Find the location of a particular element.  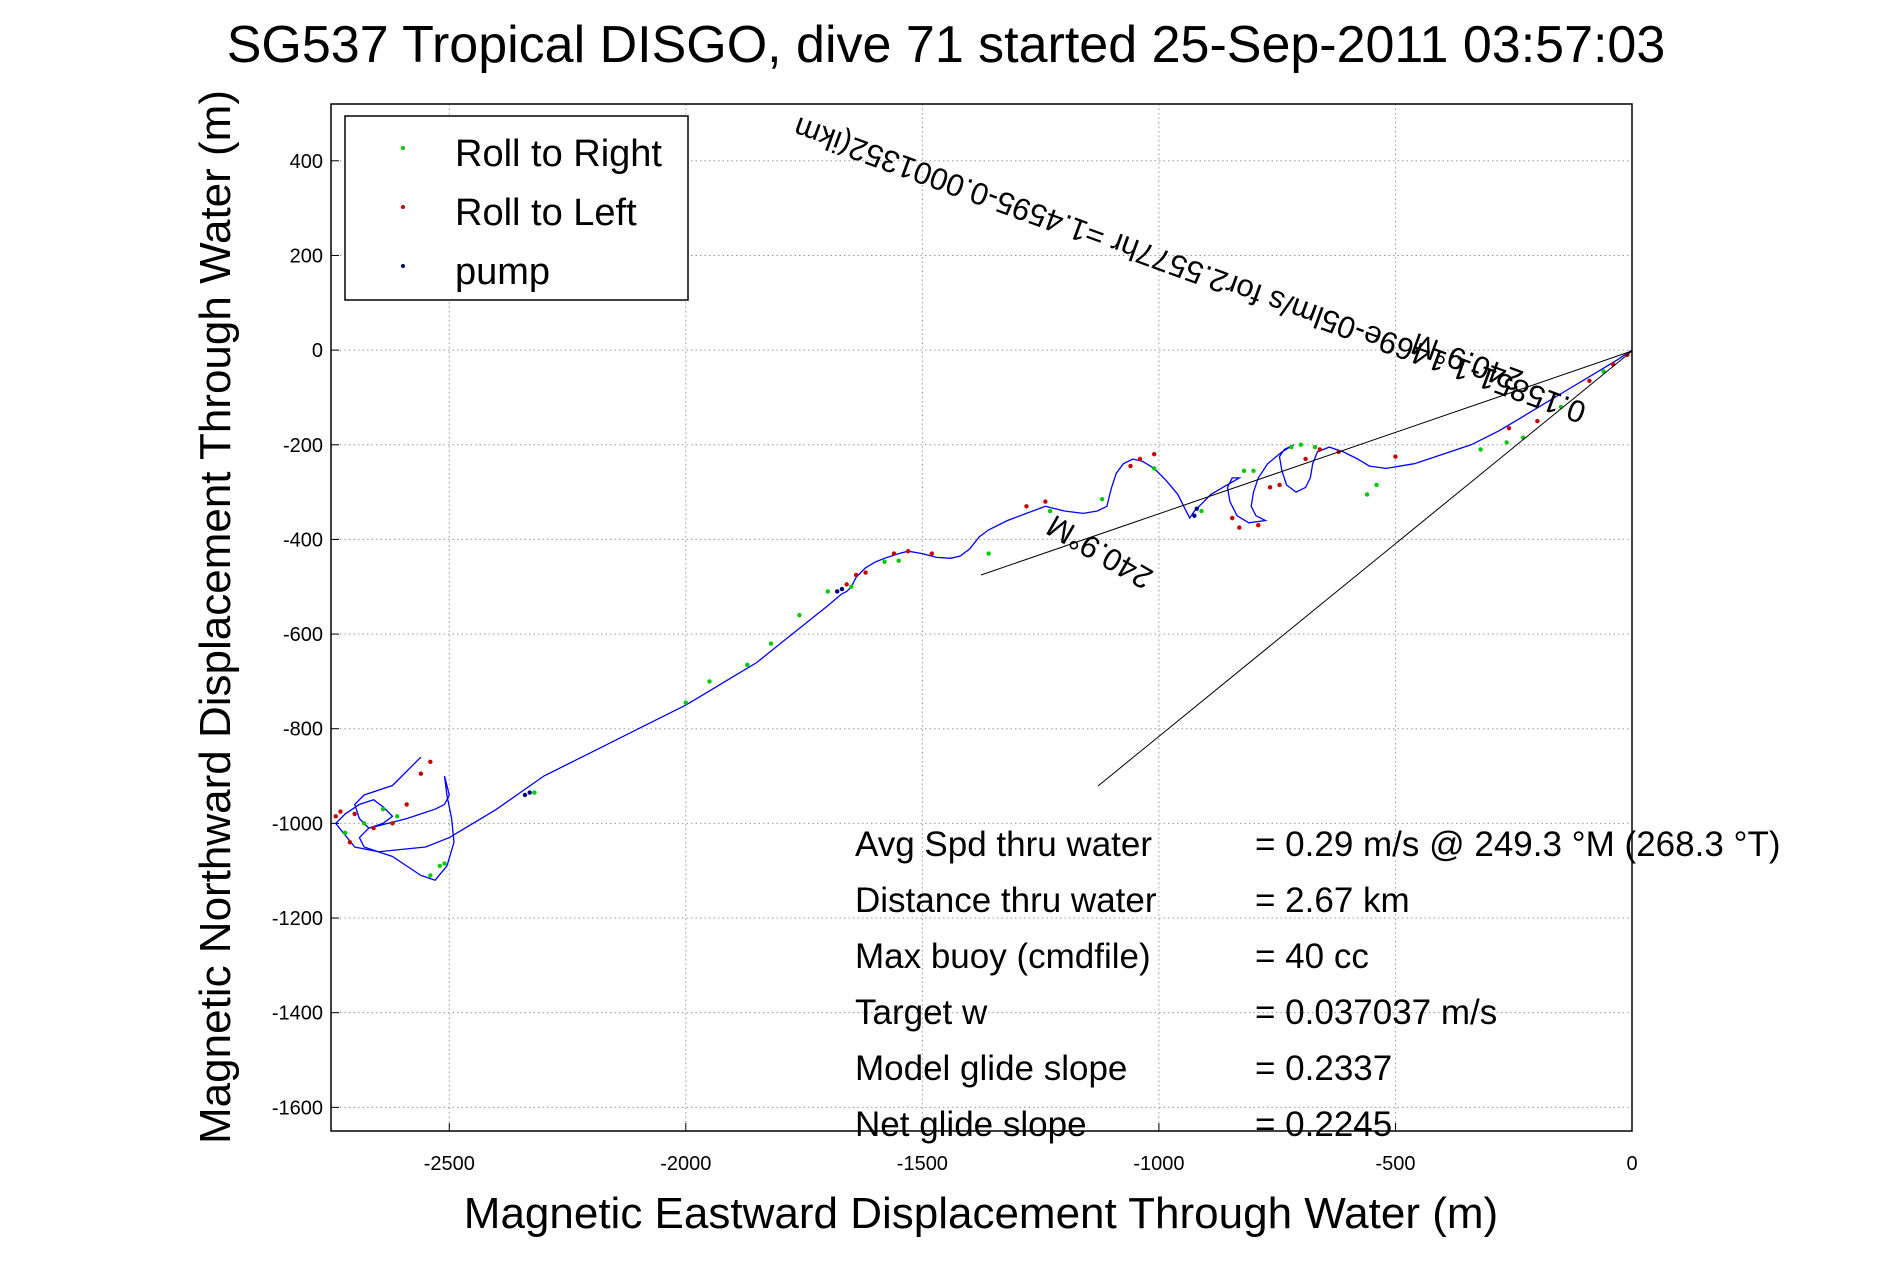

heading-label-mid: 240.9°M is located at coordinates (1100, 552).